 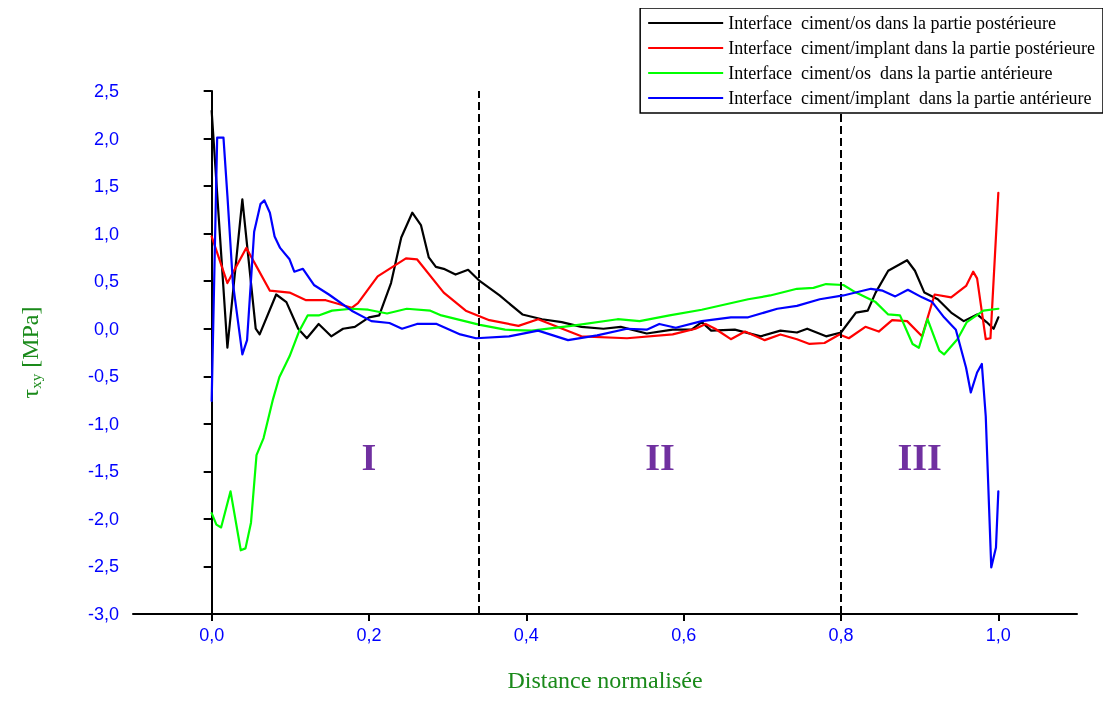 I want to click on annotation: II, so click(x=660, y=457).